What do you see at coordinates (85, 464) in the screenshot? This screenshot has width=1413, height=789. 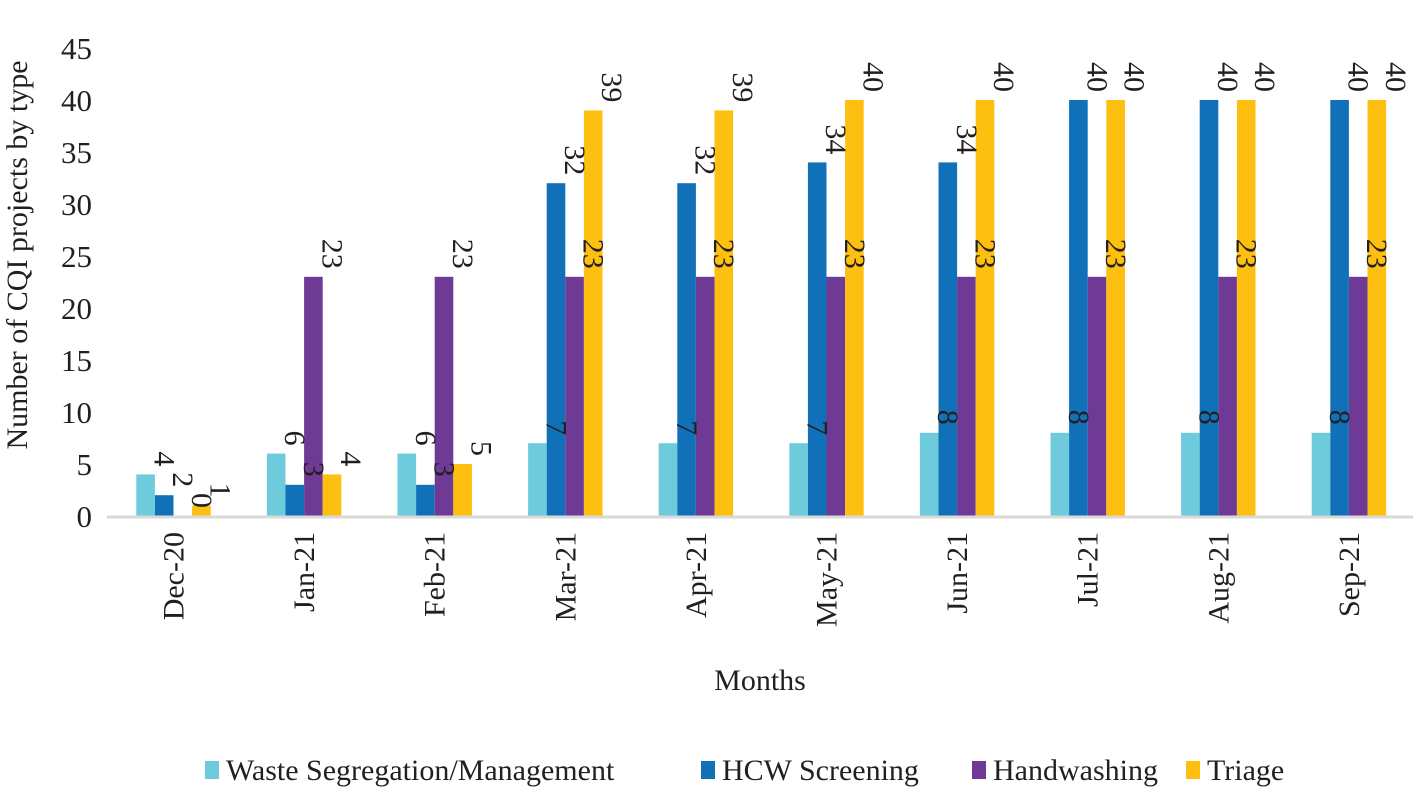 I see `y-tick-label: 5` at bounding box center [85, 464].